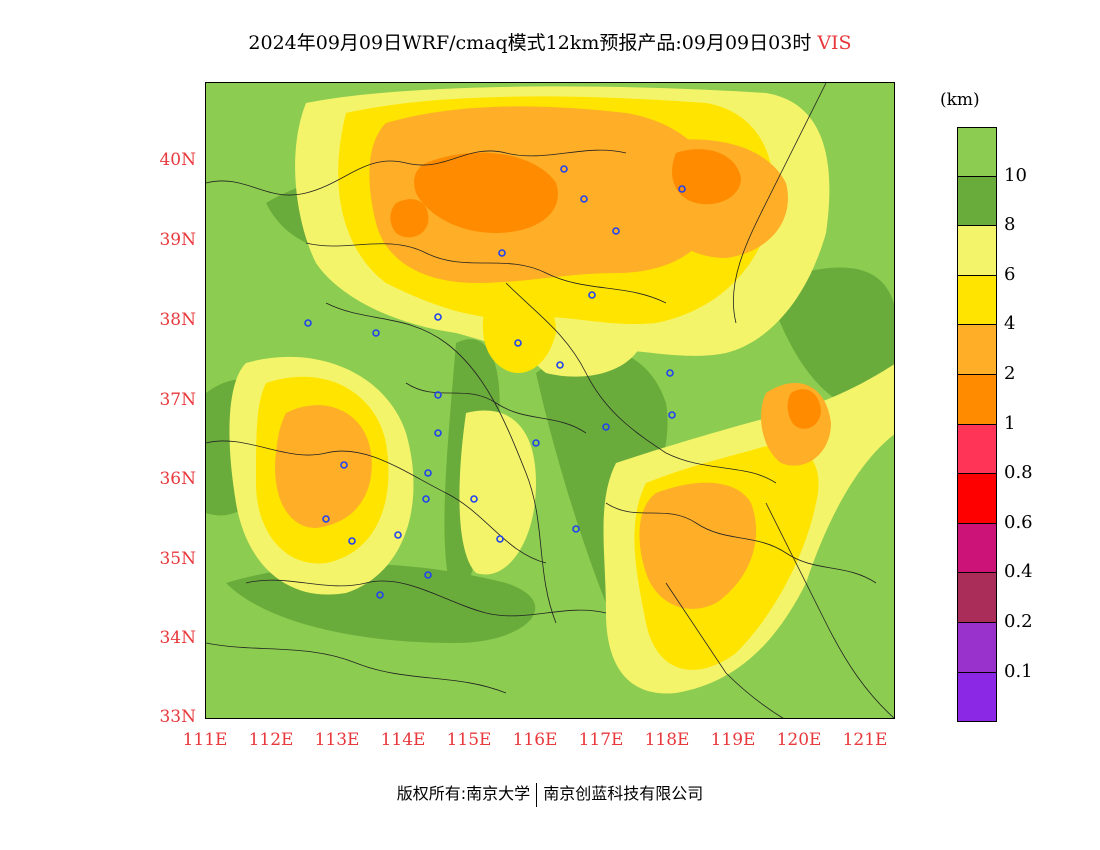 The width and height of the screenshot is (1100, 850). Describe the element at coordinates (177, 320) in the screenshot. I see `lat-label-38n: 38N` at that location.